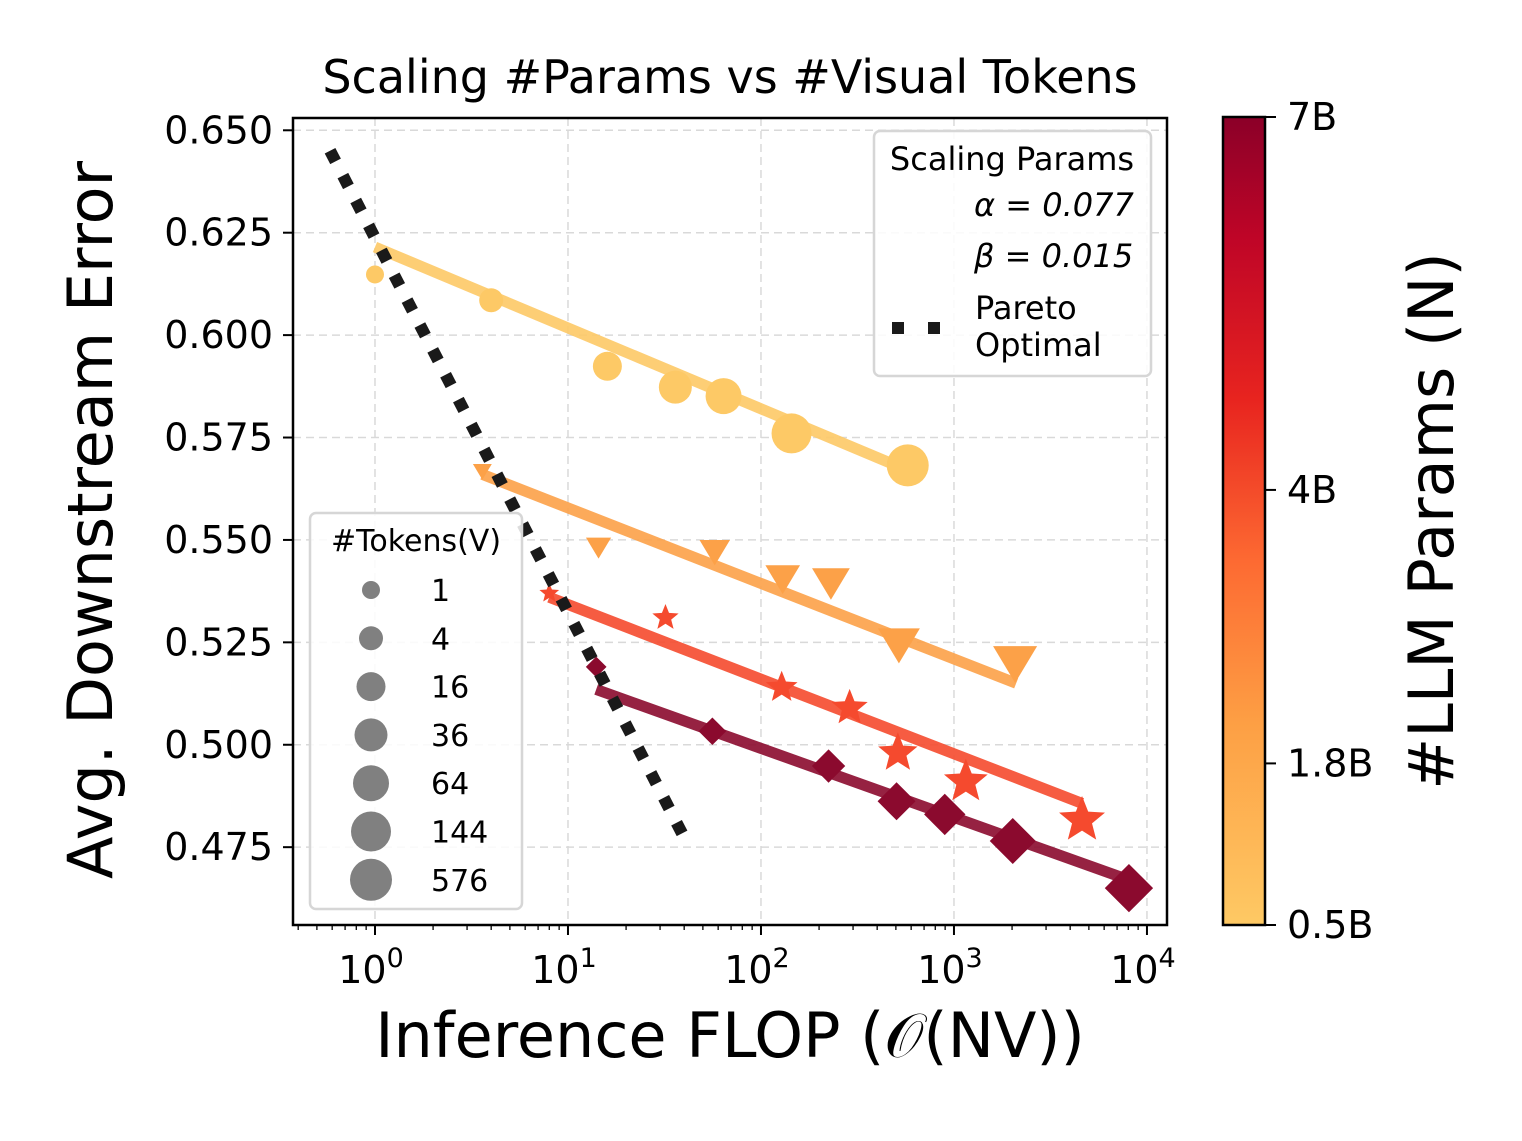 Image resolution: width=1522 pixels, height=1141 pixels. I want to click on pareto-optimal-line, so click(508, 497).